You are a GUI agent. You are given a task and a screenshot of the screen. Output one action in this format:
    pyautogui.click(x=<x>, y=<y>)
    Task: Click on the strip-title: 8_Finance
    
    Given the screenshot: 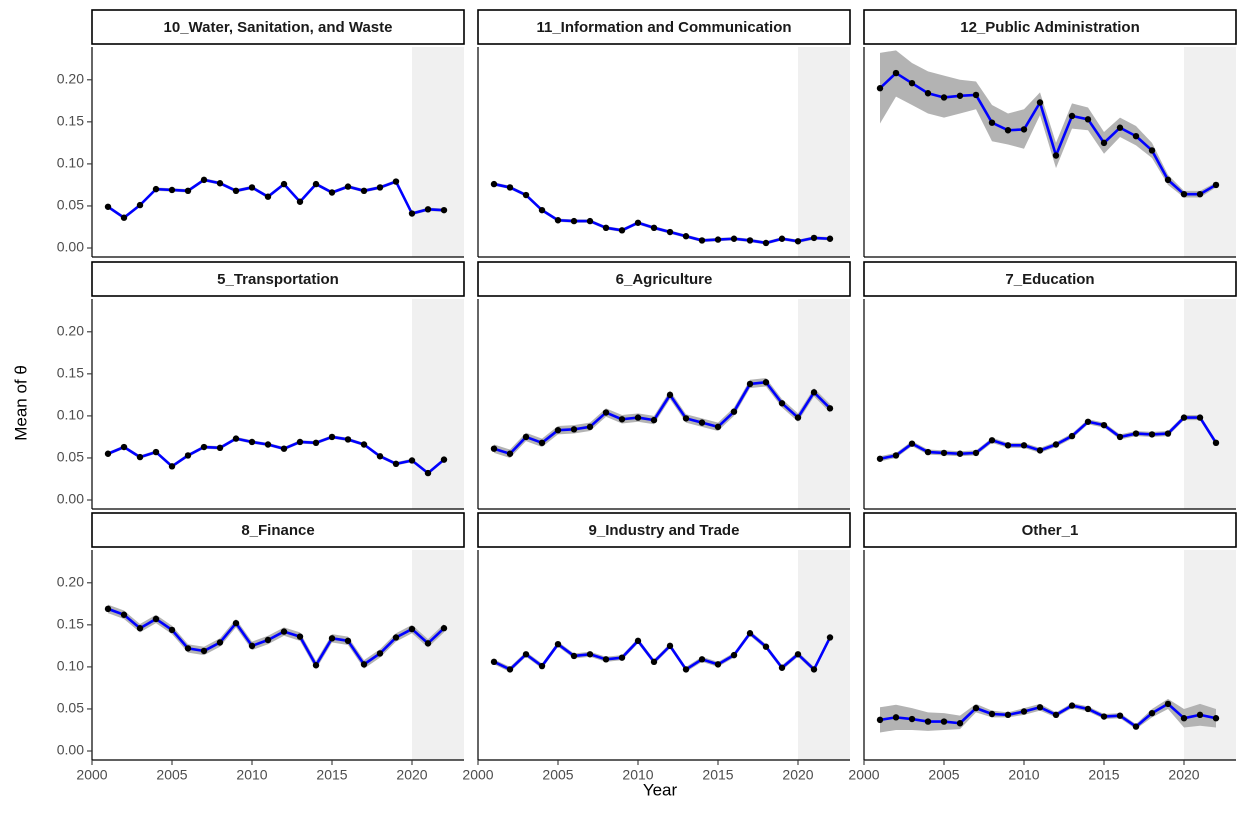 What is the action you would take?
    pyautogui.click(x=277, y=530)
    